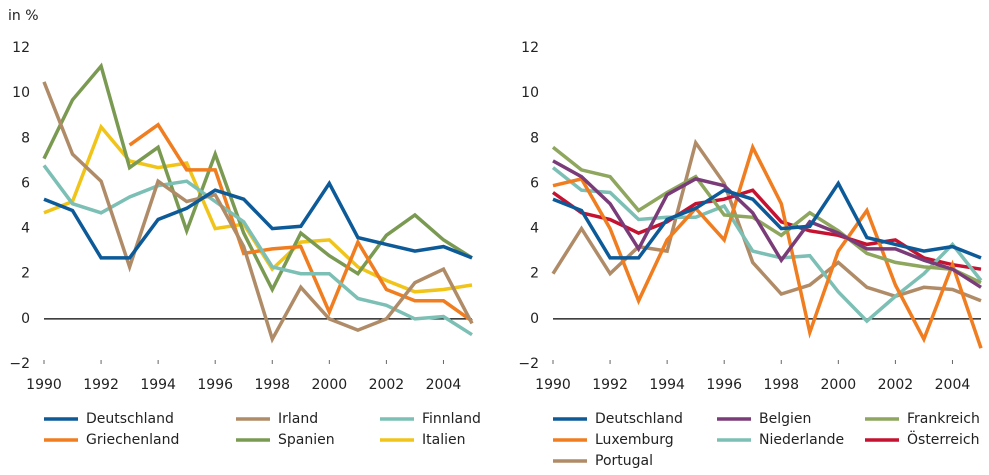 The height and width of the screenshot is (475, 989). Describe the element at coordinates (451, 419) in the screenshot. I see `legend-label: Finnland` at that location.